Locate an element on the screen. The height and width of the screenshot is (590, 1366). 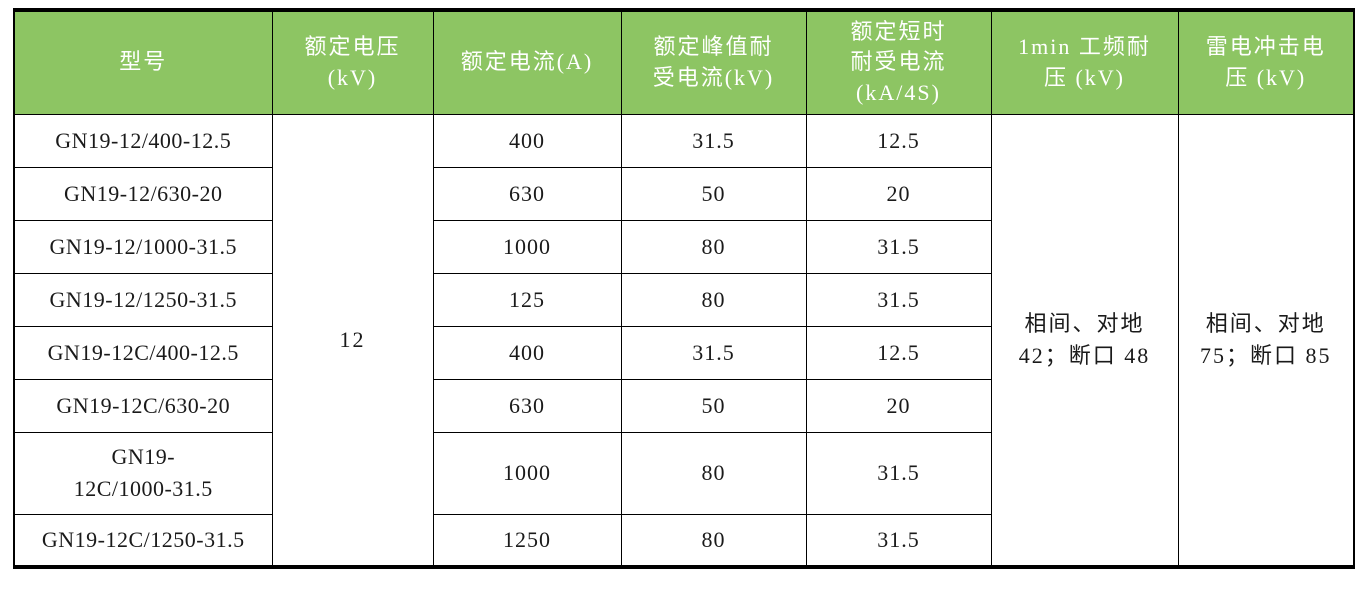
table-row: GN19-12C/630-20 630 50 20 is located at coordinates (683, 405).